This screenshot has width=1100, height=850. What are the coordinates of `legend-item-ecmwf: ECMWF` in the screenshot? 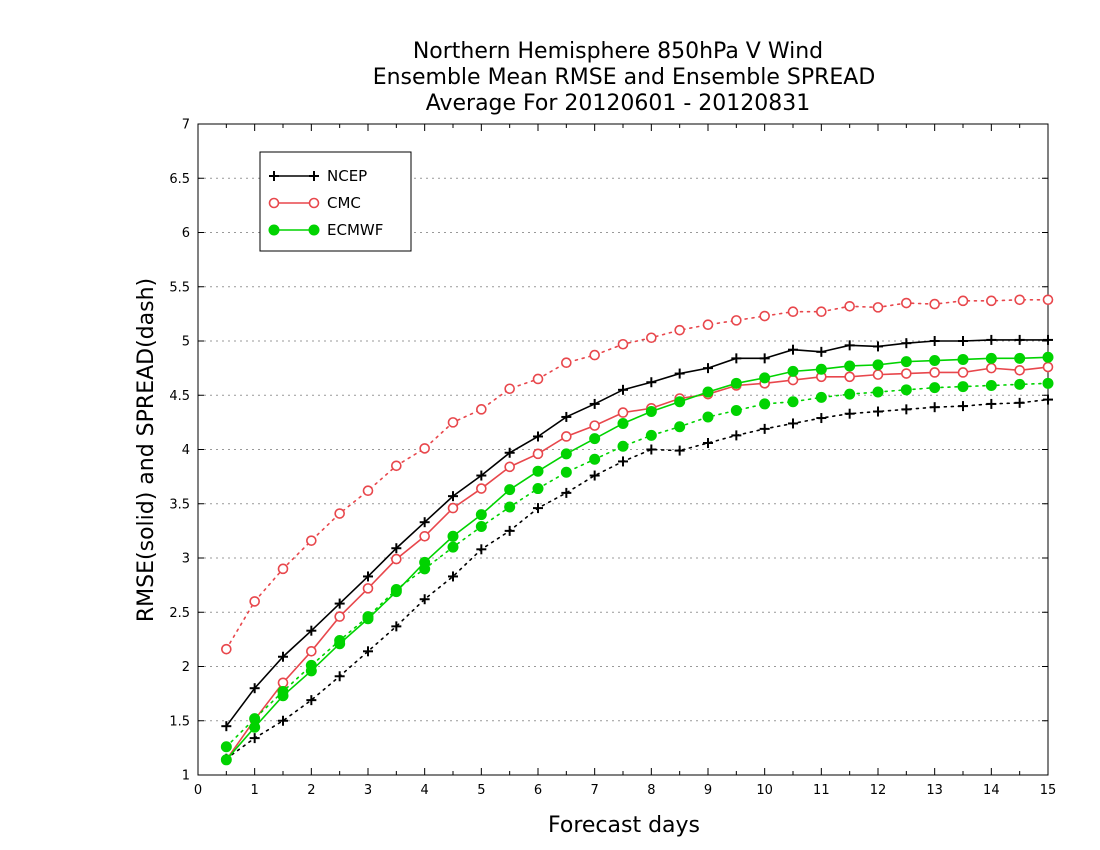 It's located at (325, 230).